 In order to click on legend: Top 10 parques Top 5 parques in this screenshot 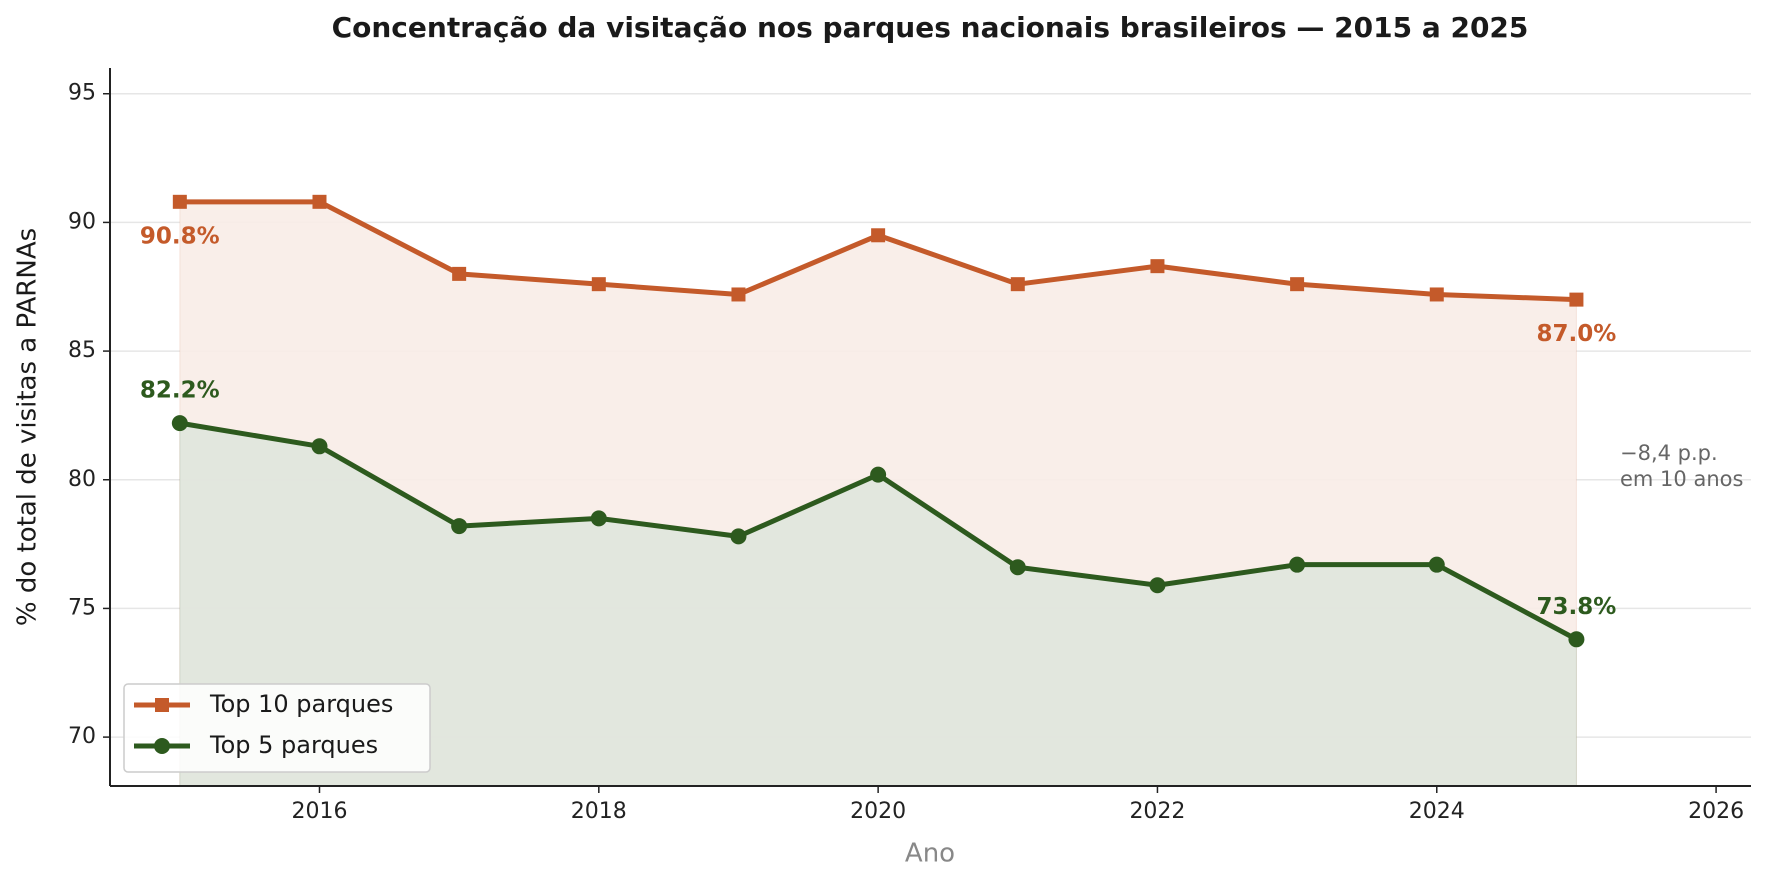, I will do `click(277, 728)`.